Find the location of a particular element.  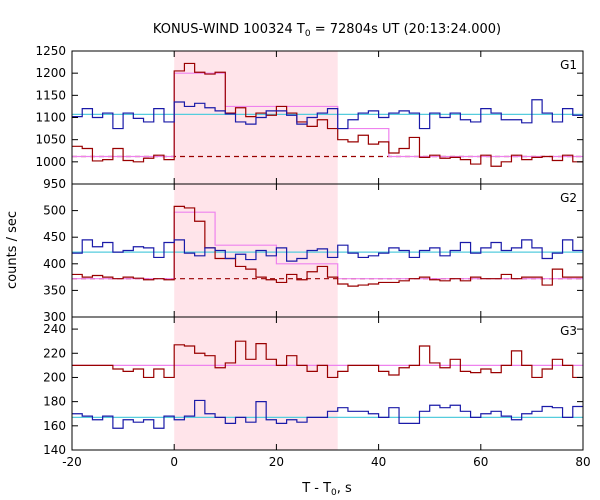

panel-label: G1 is located at coordinates (568, 65).